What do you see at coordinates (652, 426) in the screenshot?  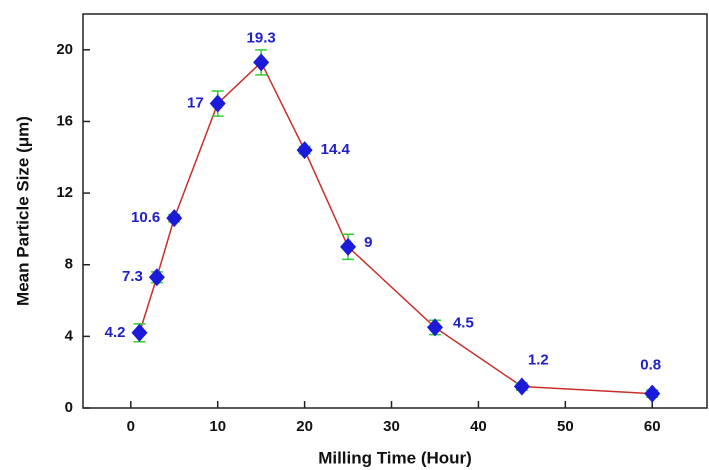 I see `x-tick-label: 60` at bounding box center [652, 426].